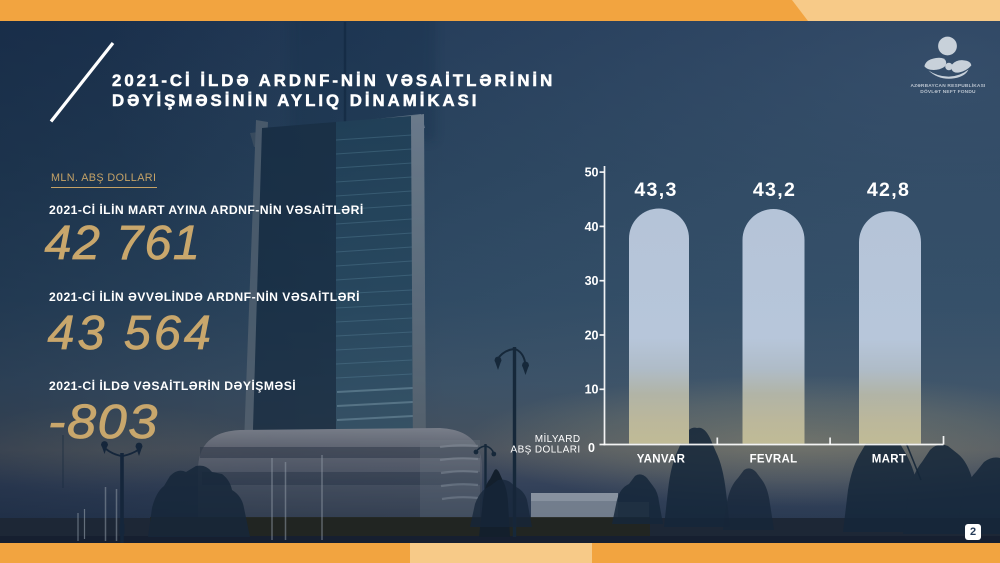 The image size is (1000, 563). What do you see at coordinates (774, 190) in the screenshot?
I see `svg-text: 43,2` at bounding box center [774, 190].